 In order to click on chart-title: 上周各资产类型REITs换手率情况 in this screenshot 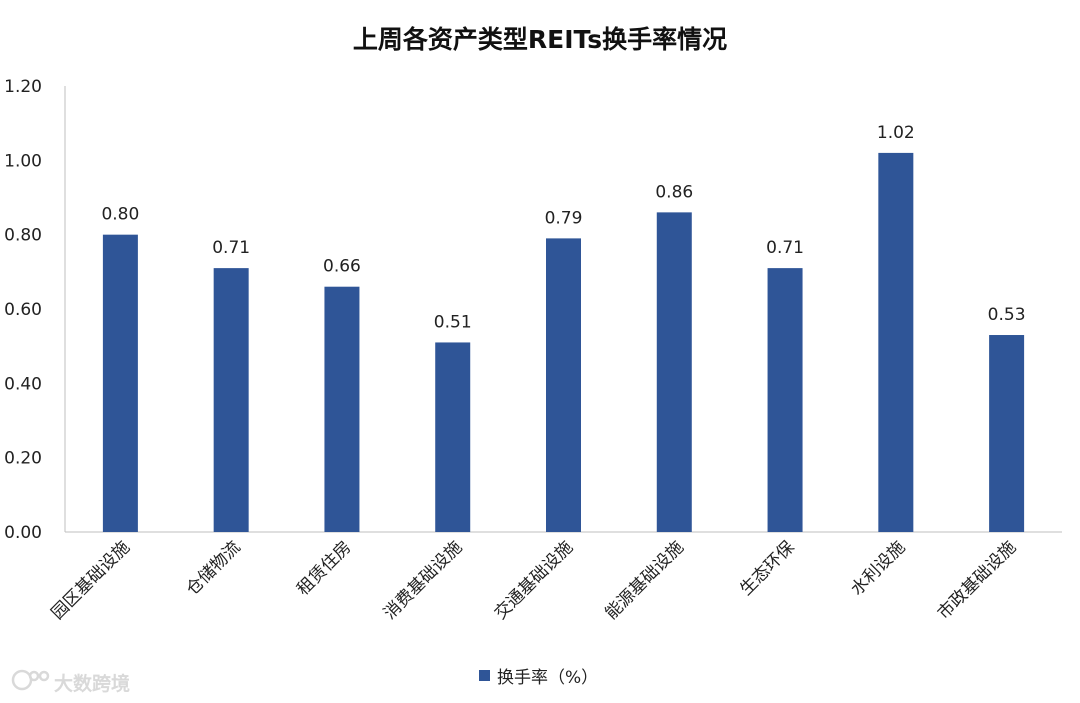, I will do `click(540, 39)`.